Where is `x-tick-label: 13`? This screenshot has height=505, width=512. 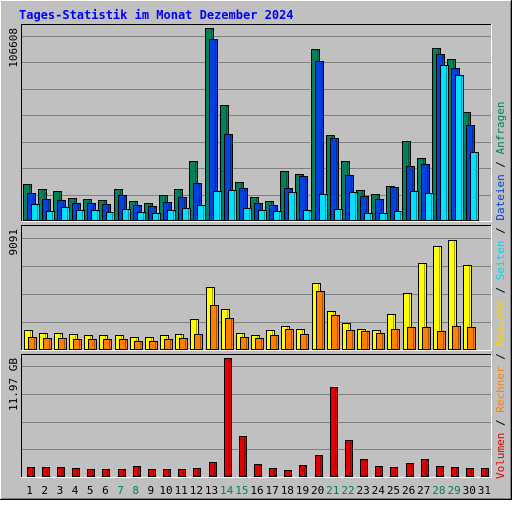
x-tick-label: 13 is located at coordinates (211, 490).